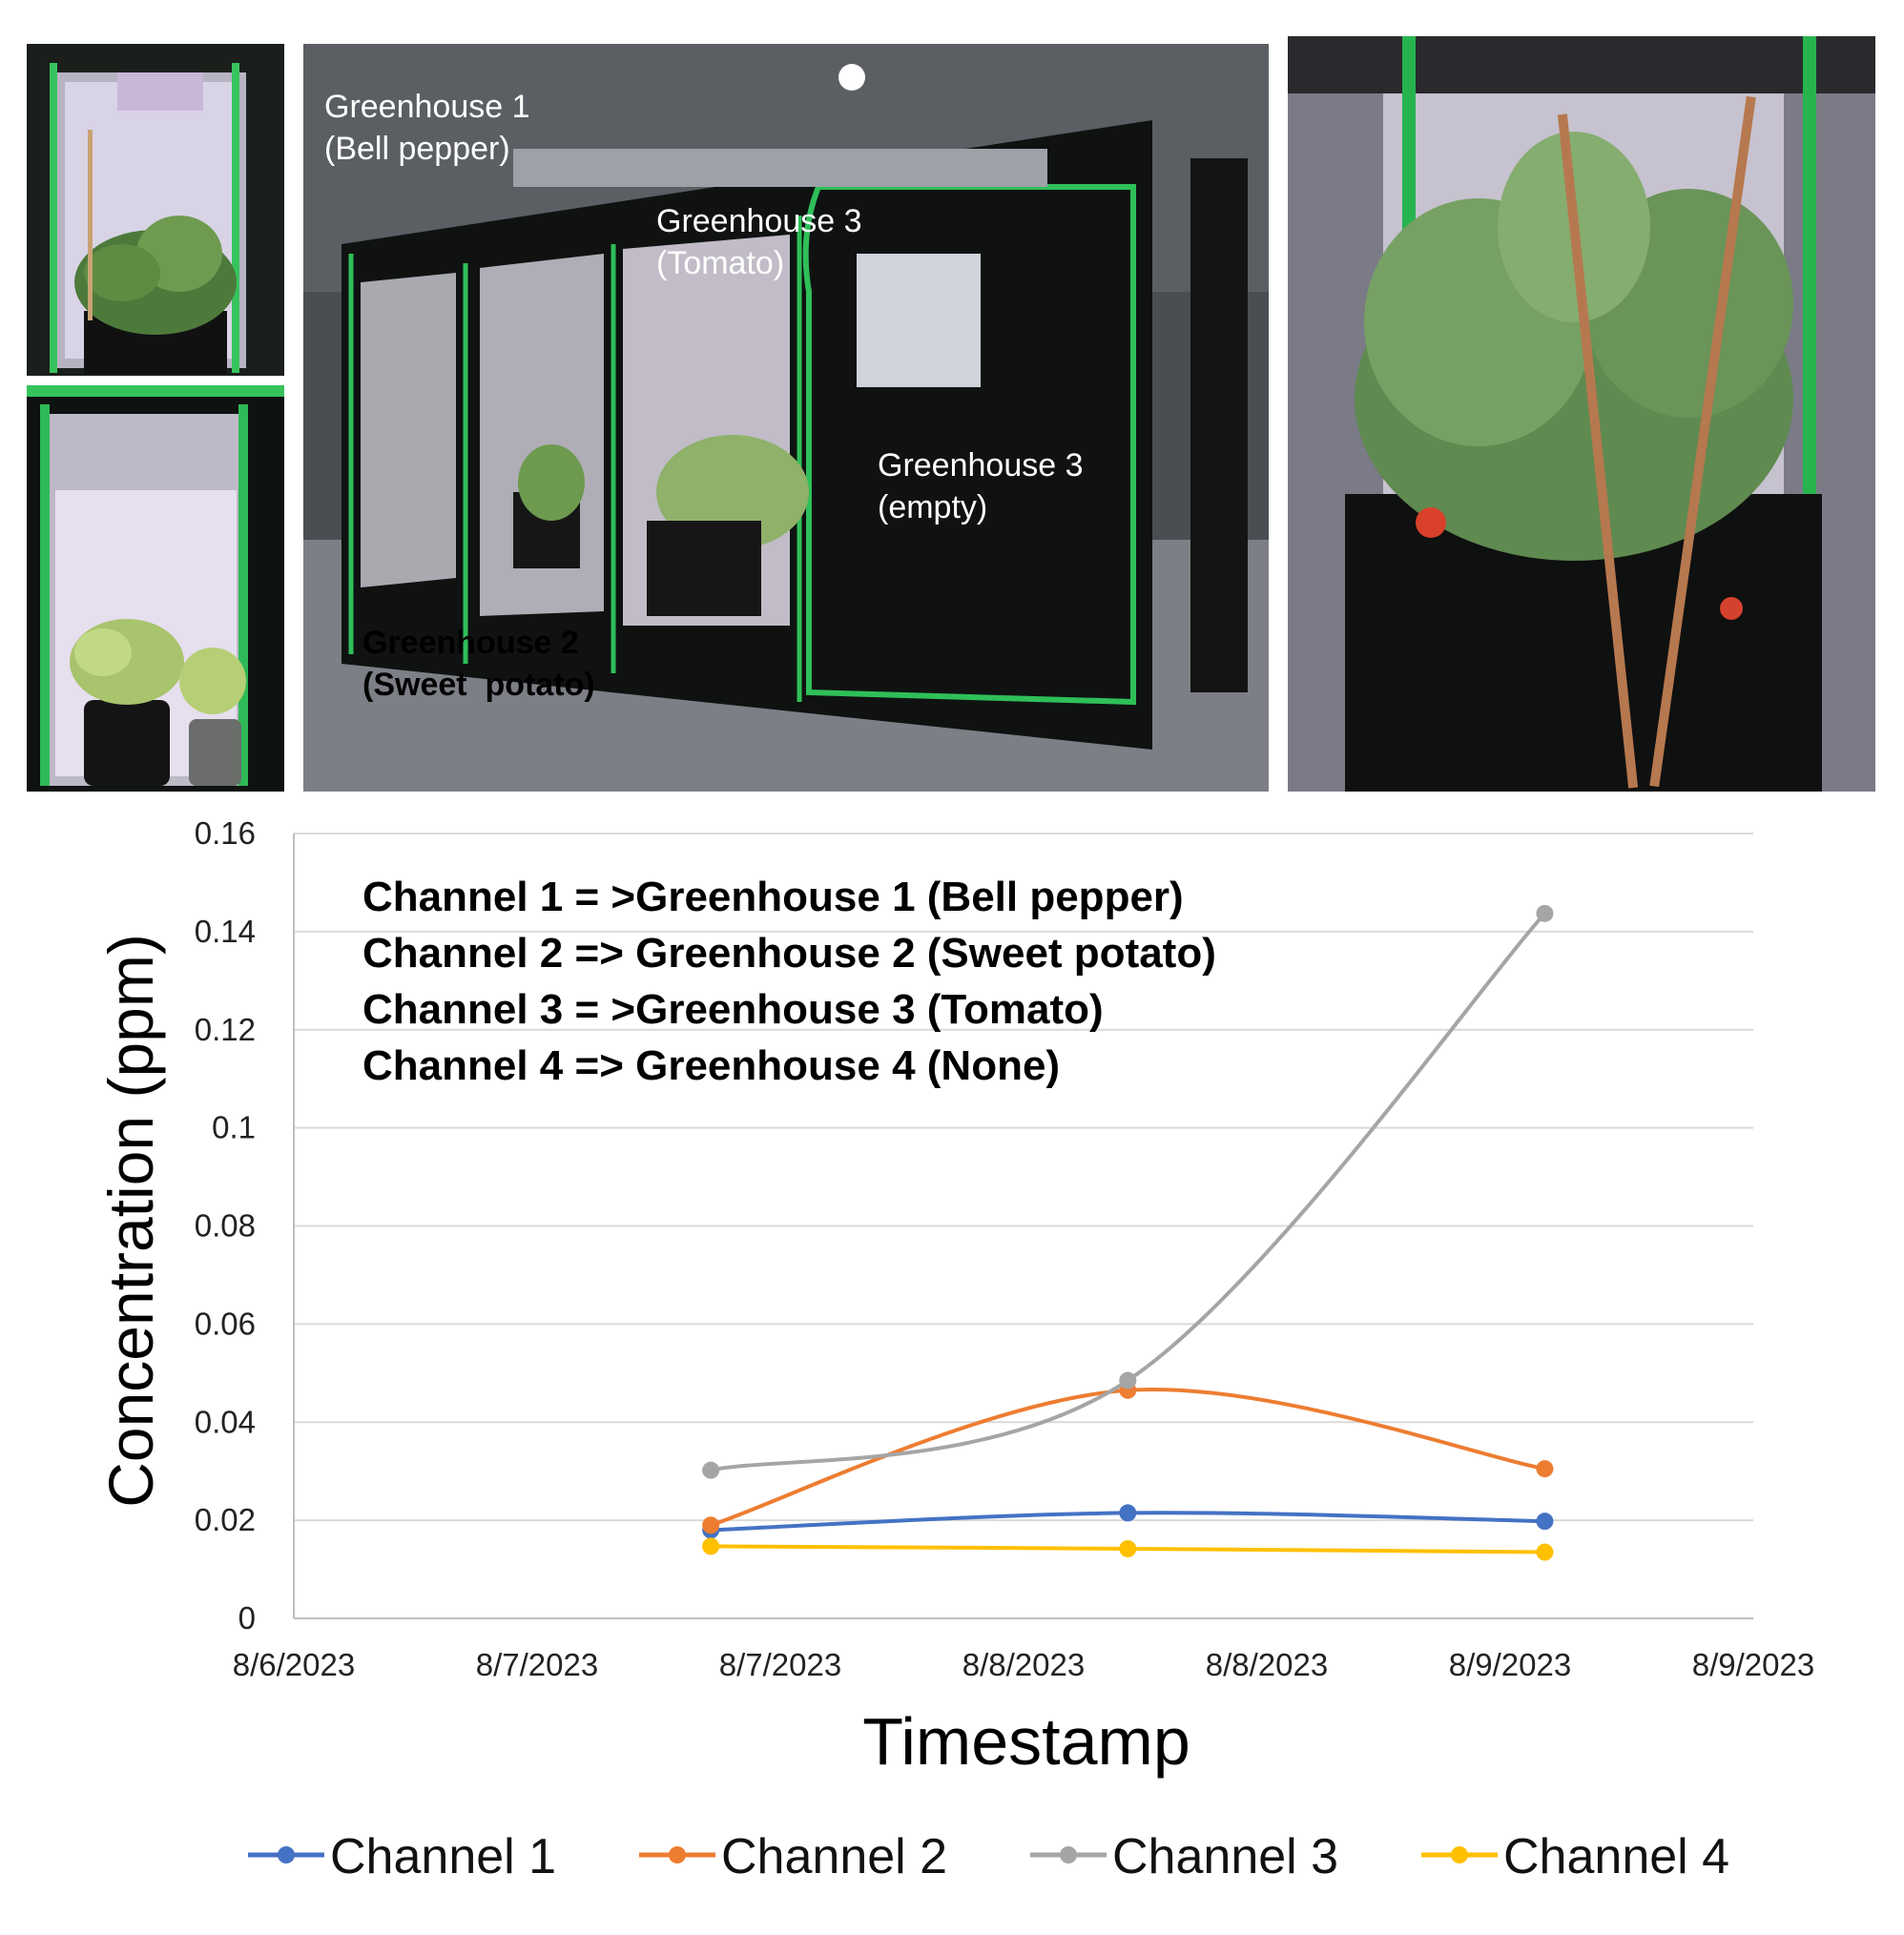  Describe the element at coordinates (834, 1857) in the screenshot. I see `legend-label-channel-2: Channel 2` at that location.